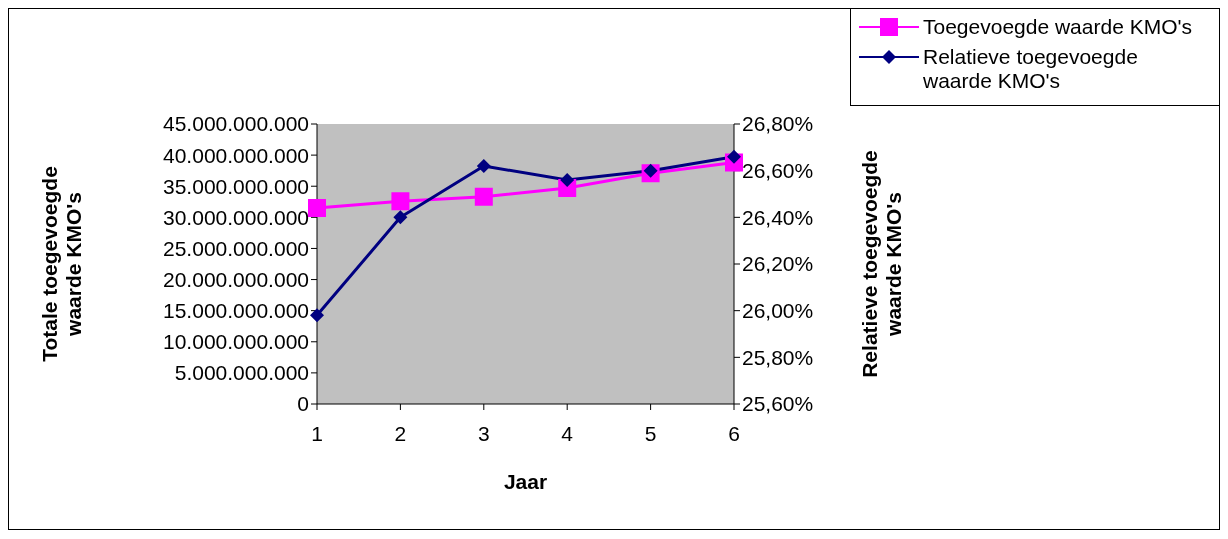 This screenshot has height=539, width=1228. Describe the element at coordinates (525, 481) in the screenshot. I see `x-axis-title: Jaar` at that location.